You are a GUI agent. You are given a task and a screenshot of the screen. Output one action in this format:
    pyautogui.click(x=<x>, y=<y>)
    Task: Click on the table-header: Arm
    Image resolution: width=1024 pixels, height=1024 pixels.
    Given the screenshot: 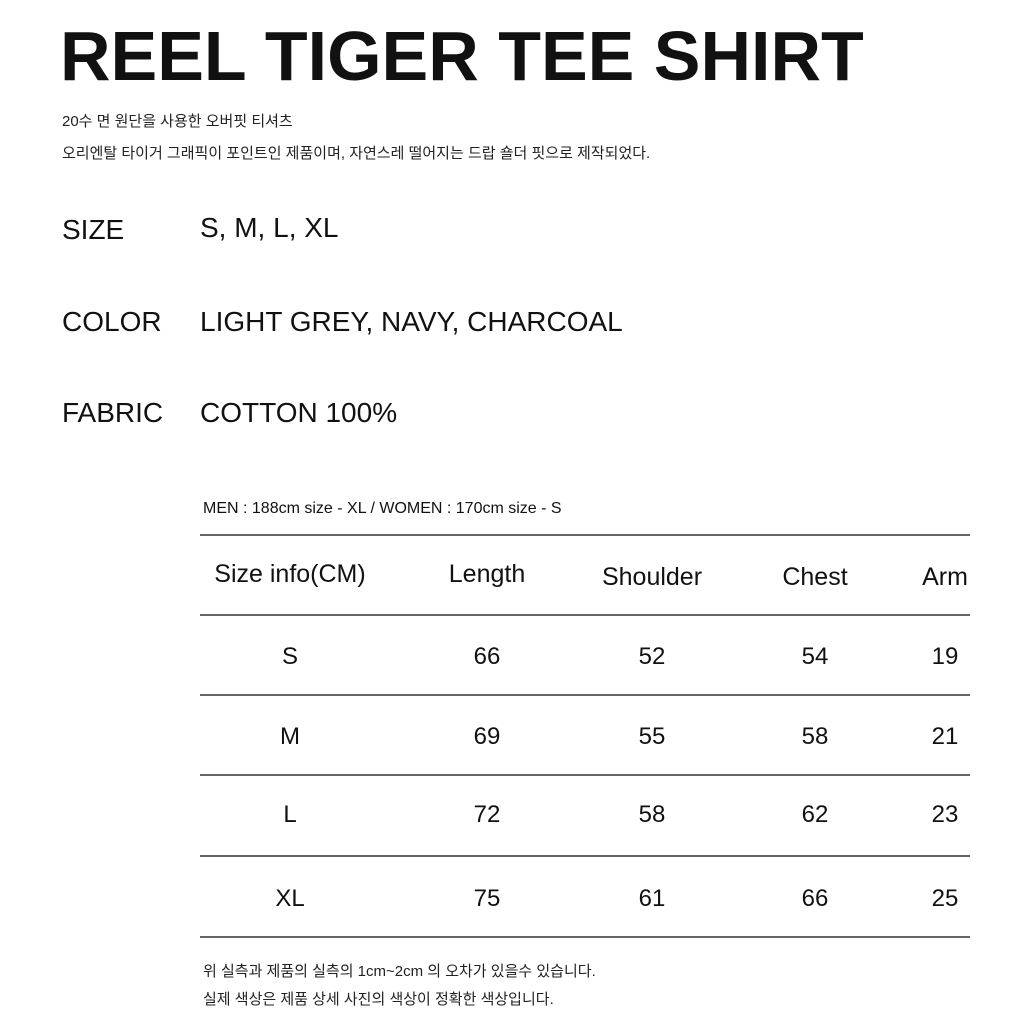 What is the action you would take?
    pyautogui.click(x=945, y=577)
    